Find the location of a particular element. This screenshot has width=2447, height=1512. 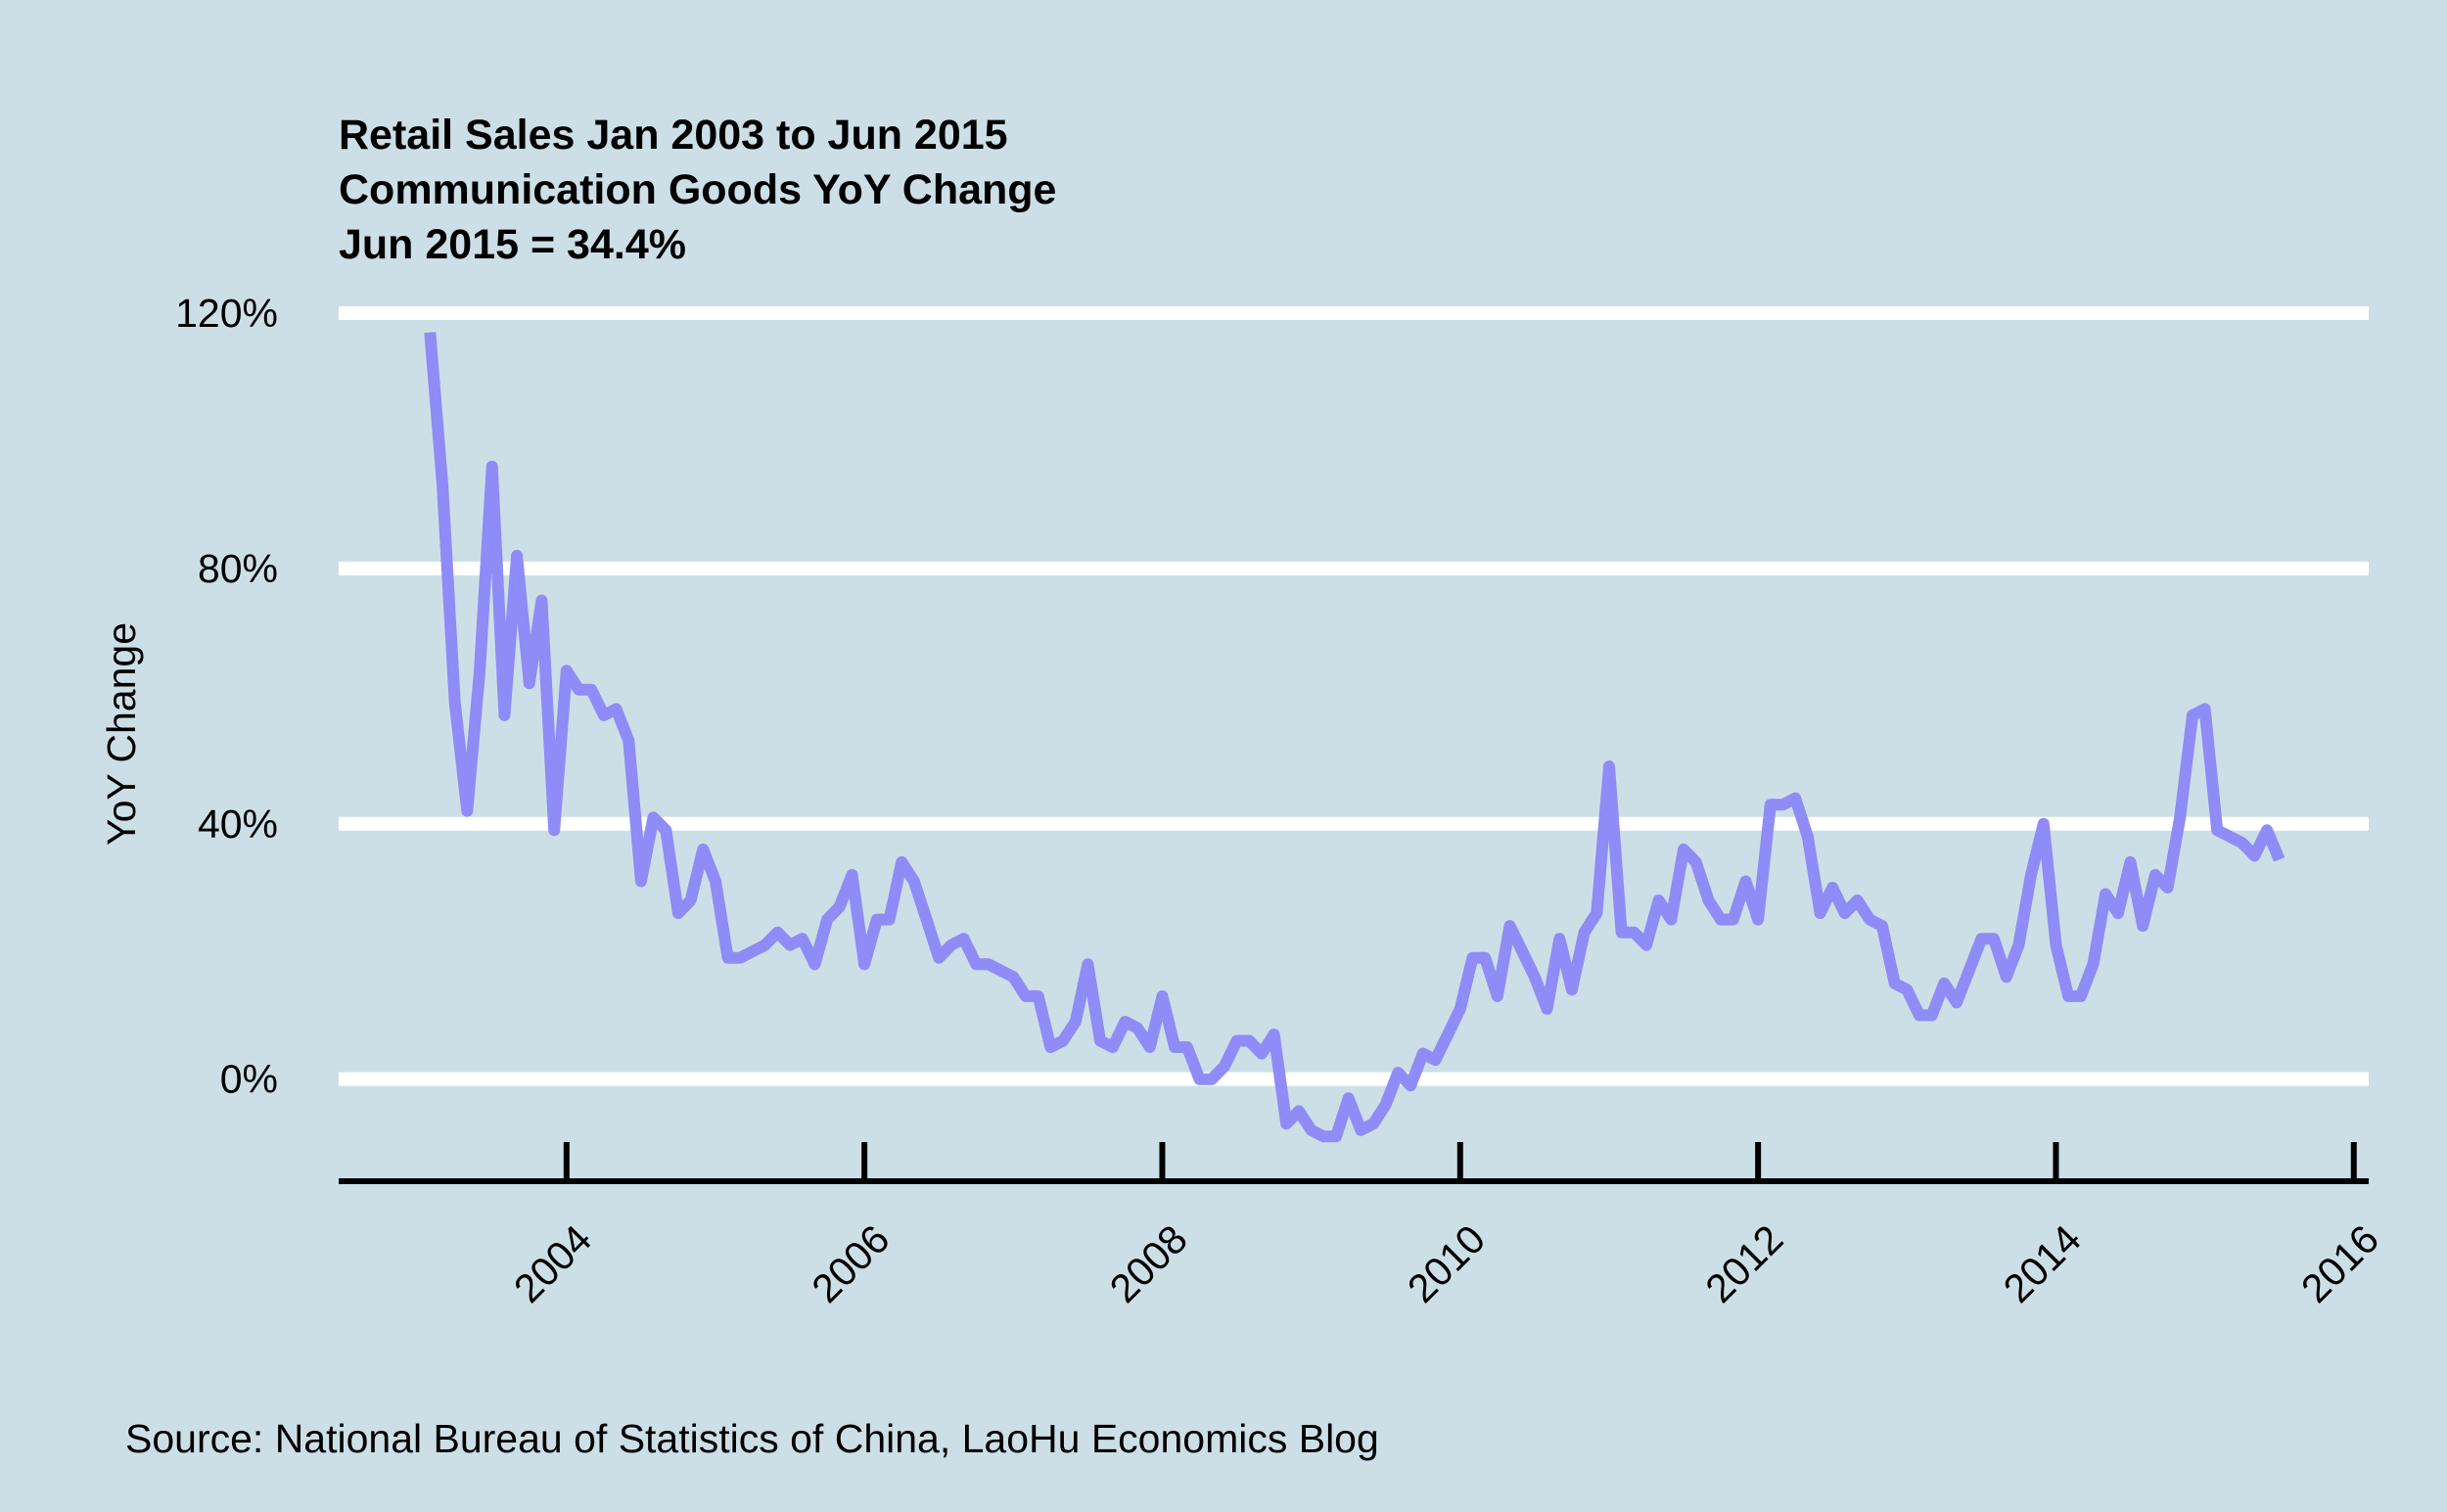

chart-title: Jun 2015 = 34.4% is located at coordinates (512, 244).